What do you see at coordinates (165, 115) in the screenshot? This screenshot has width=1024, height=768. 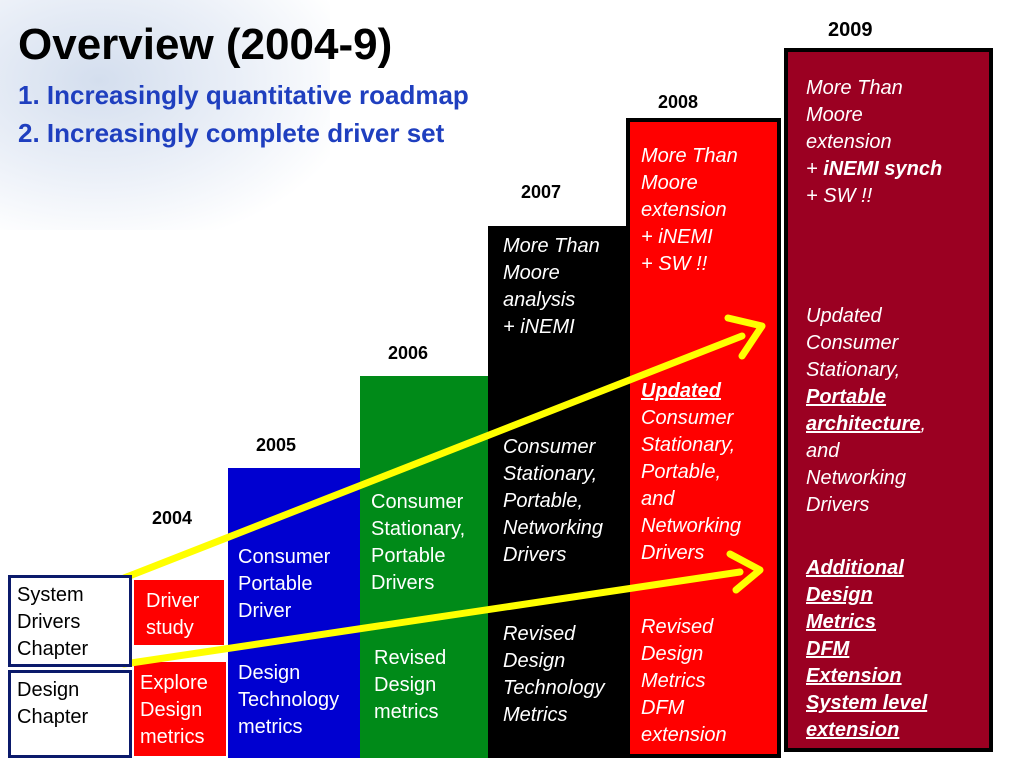 I see `background-watermark` at bounding box center [165, 115].